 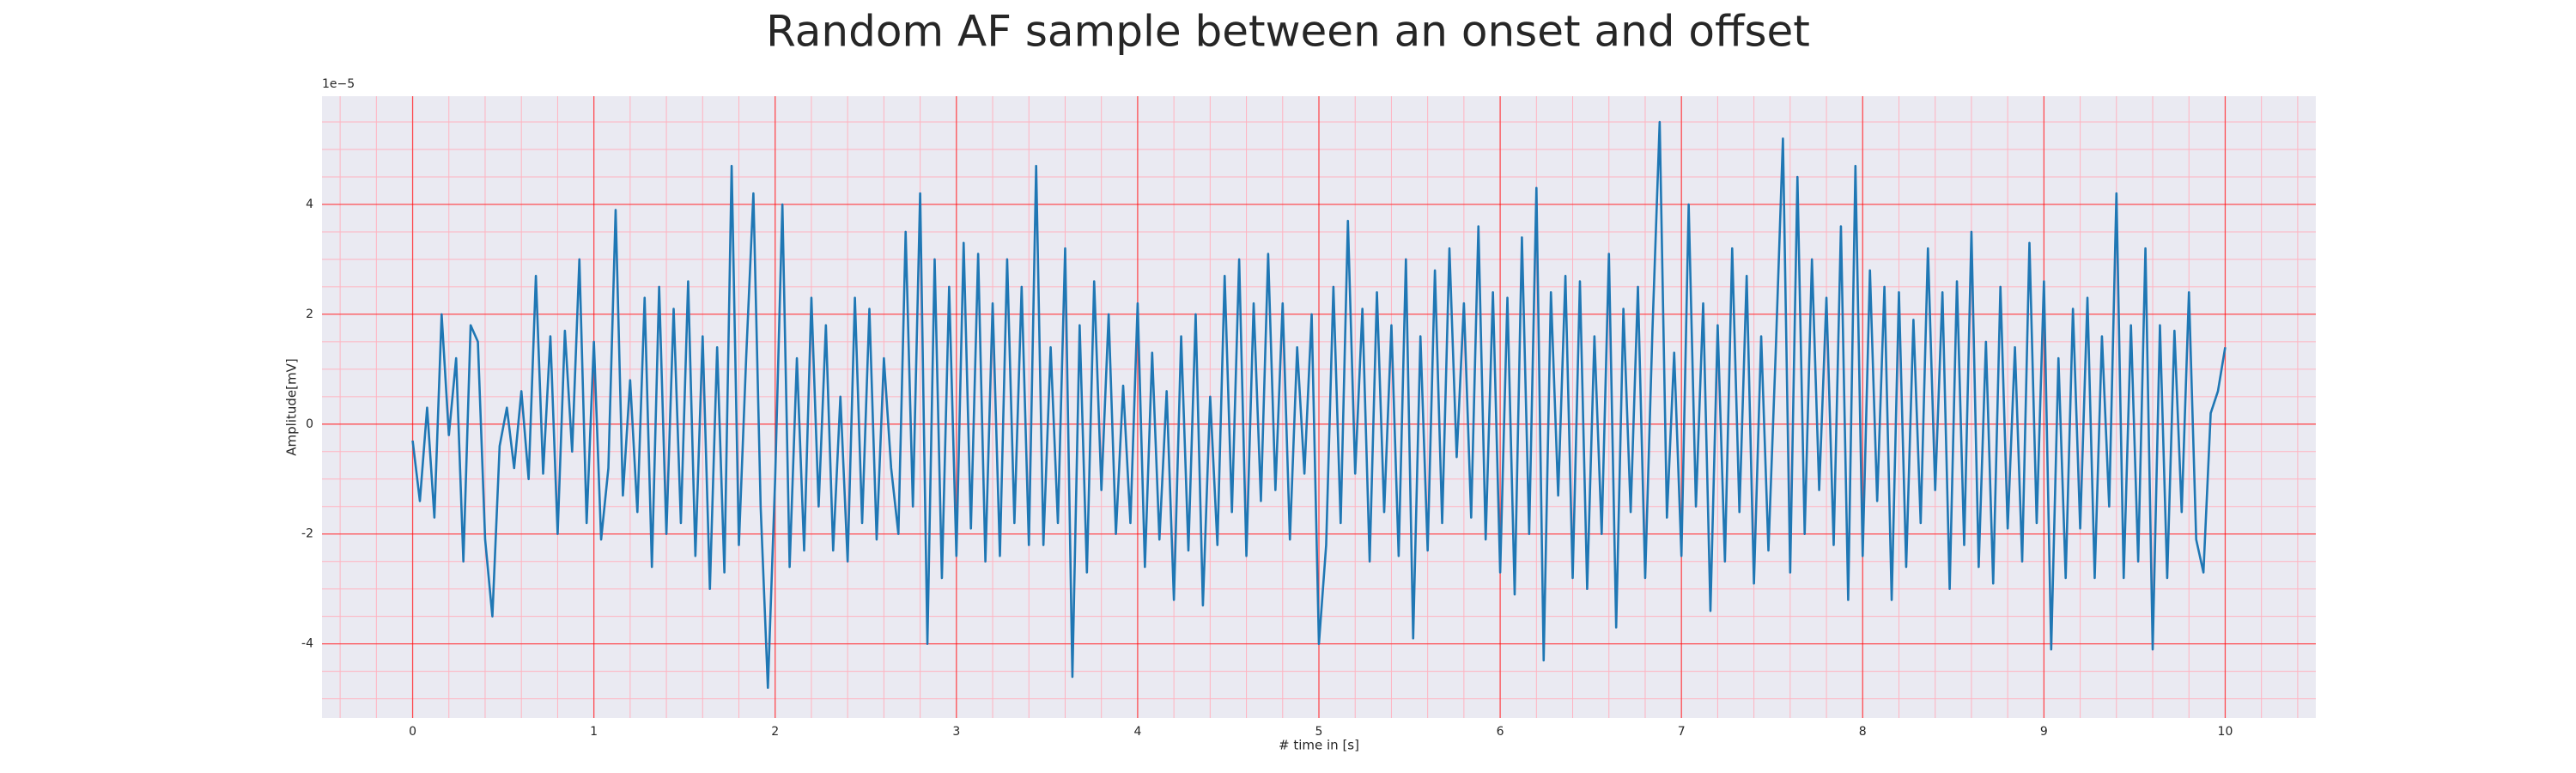 What do you see at coordinates (412, 732) in the screenshot?
I see `x-tick-label: 0` at bounding box center [412, 732].